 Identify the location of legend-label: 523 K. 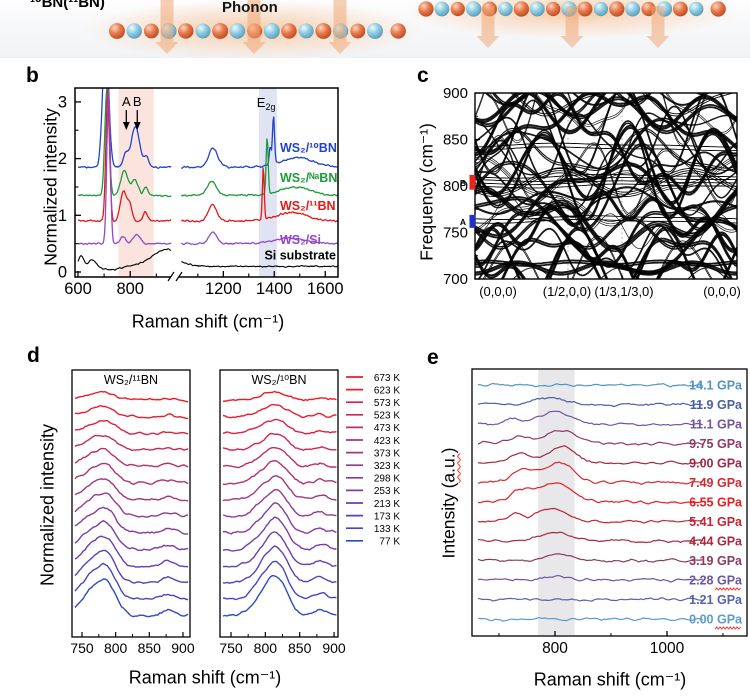
(387, 416).